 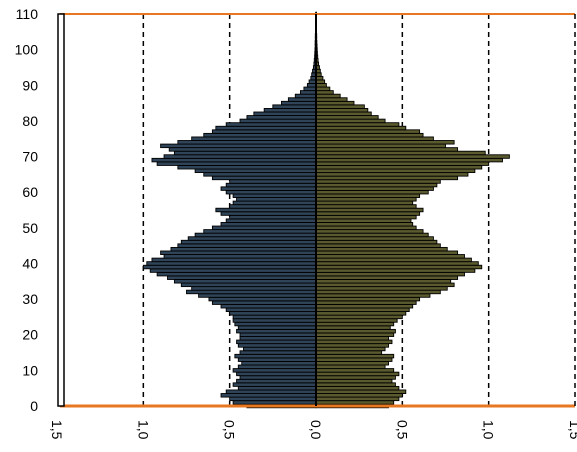 I want to click on x-tick-label: 0,5, so click(x=402, y=430).